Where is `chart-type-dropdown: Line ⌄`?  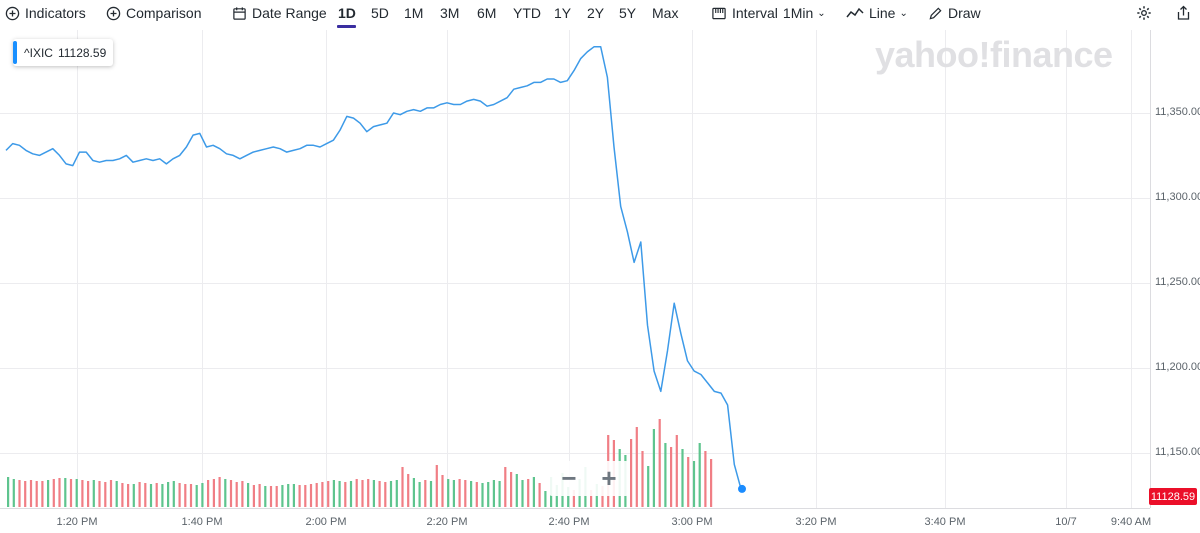 chart-type-dropdown: Line ⌄ is located at coordinates (877, 13).